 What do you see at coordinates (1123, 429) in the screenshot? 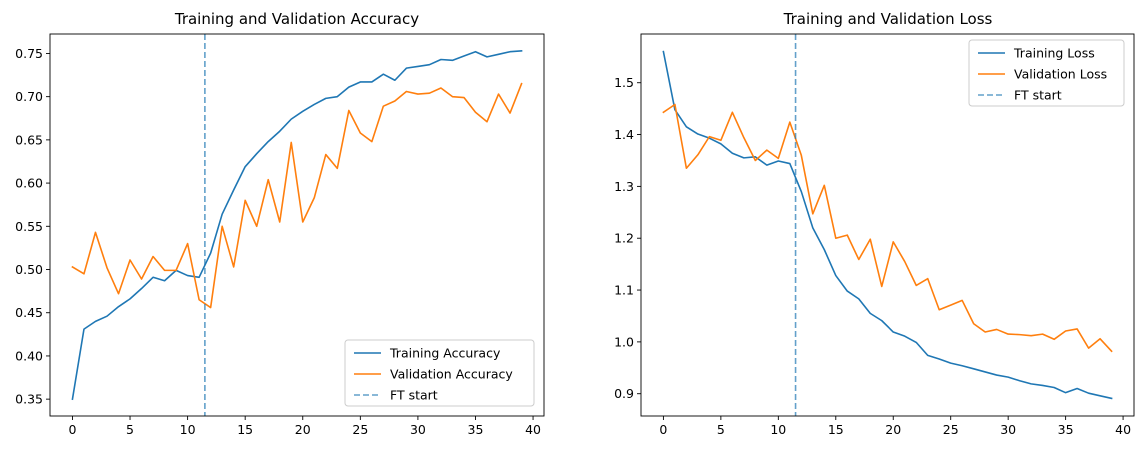
I see `loss-x-tick-label: 40` at bounding box center [1123, 429].